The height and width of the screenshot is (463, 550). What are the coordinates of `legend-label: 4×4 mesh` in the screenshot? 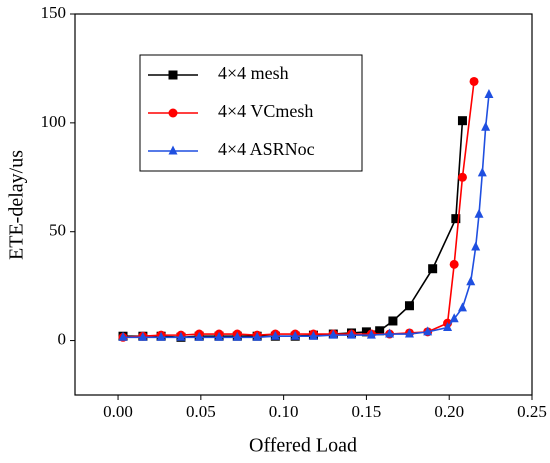 It's located at (253, 73).